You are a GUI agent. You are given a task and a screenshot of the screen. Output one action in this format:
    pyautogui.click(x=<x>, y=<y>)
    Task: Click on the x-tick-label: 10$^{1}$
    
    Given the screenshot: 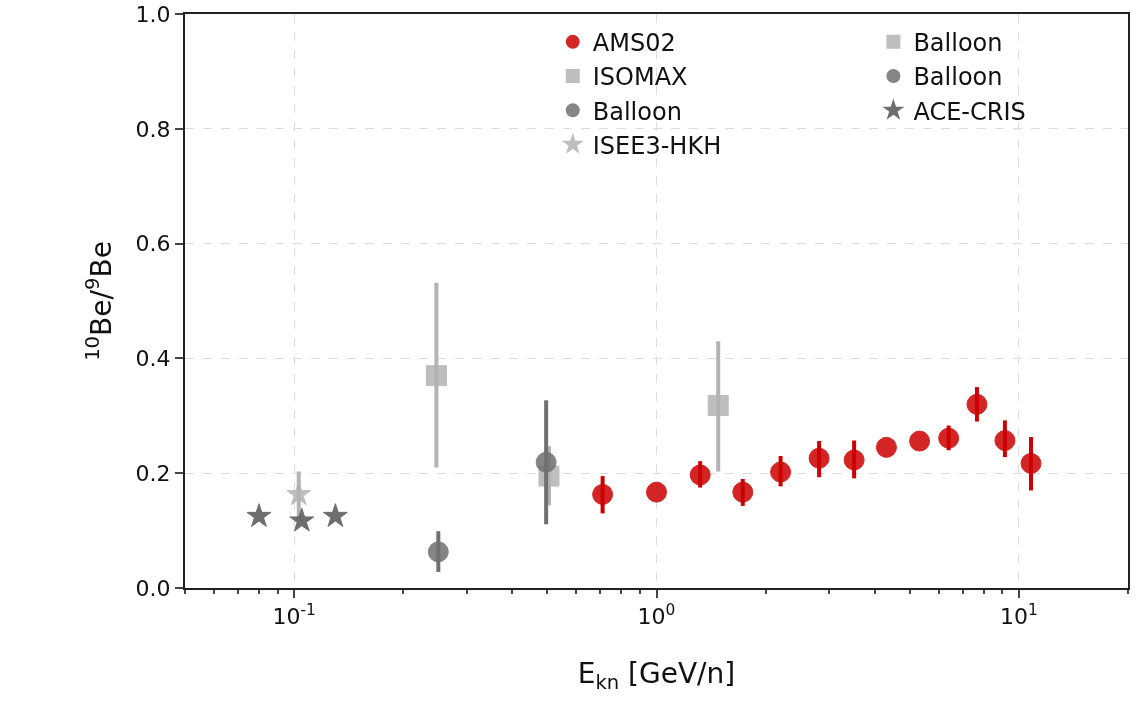 What is the action you would take?
    pyautogui.click(x=1019, y=615)
    